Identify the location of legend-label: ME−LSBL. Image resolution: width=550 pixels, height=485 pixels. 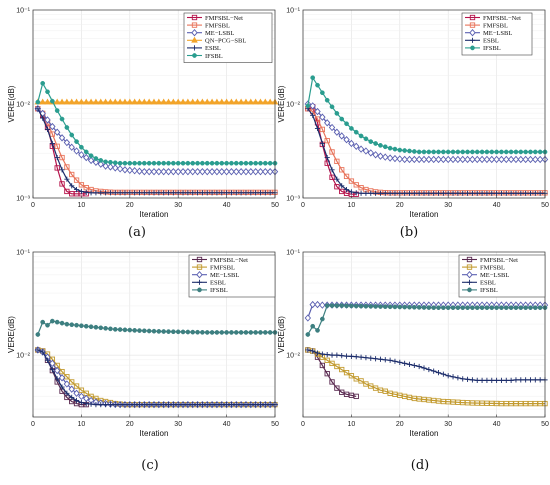
(497, 33).